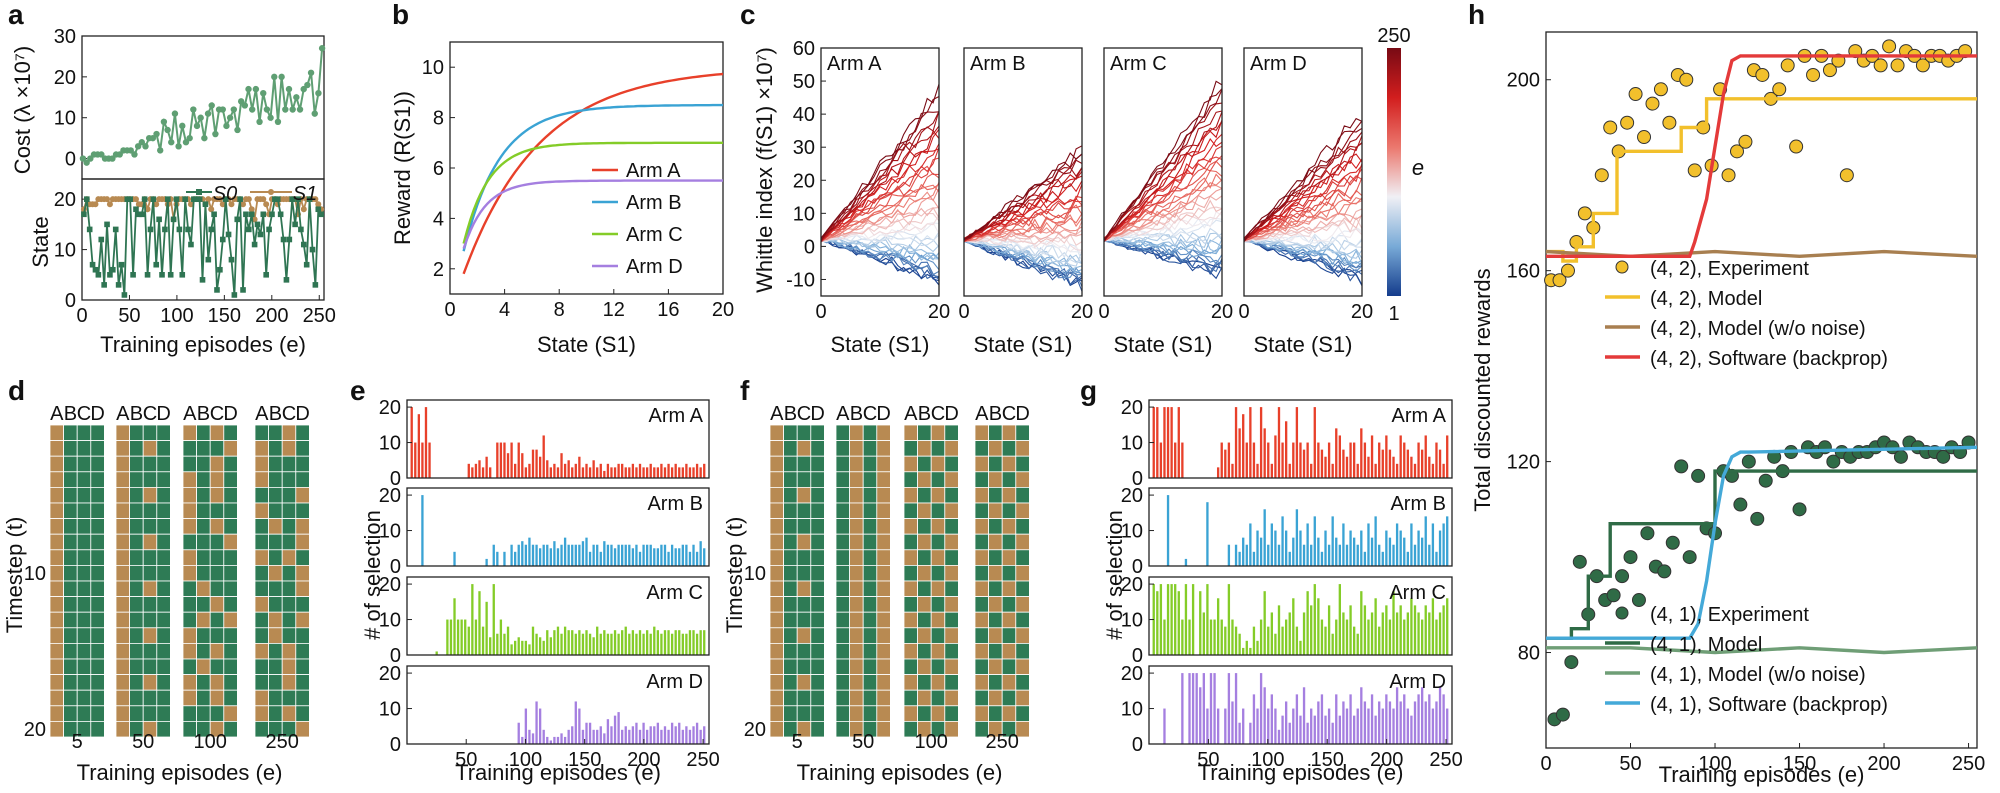 This screenshot has width=2000, height=793. I want to click on panel-bar-y-tick-label: 10, so click(390, 532).